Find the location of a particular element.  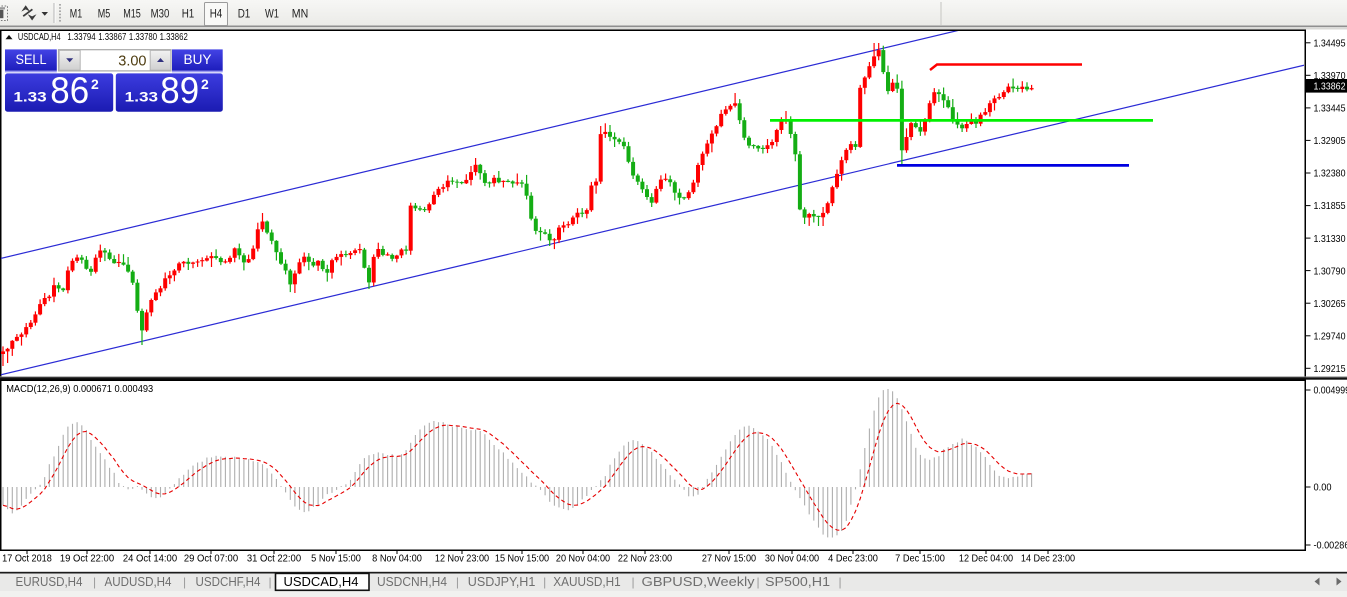

svg-text: 1.29740 is located at coordinates (1330, 336).